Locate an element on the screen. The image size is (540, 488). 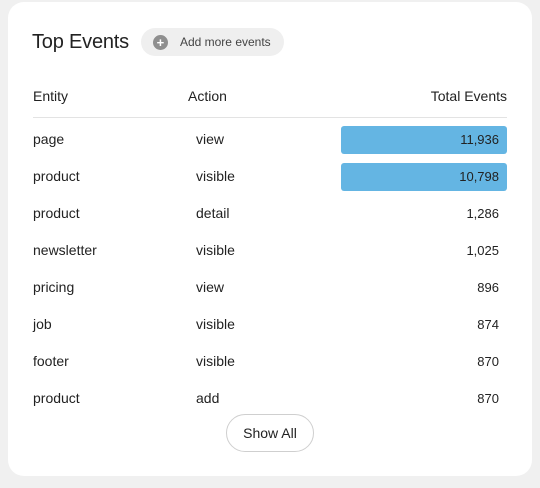
table-row: product visible 10,798 is located at coordinates (270, 176).